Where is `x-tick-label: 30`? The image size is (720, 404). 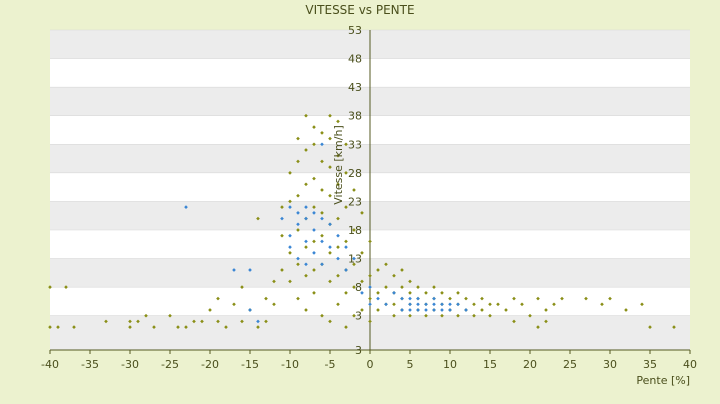 x-tick-label: 30 is located at coordinates (610, 364).